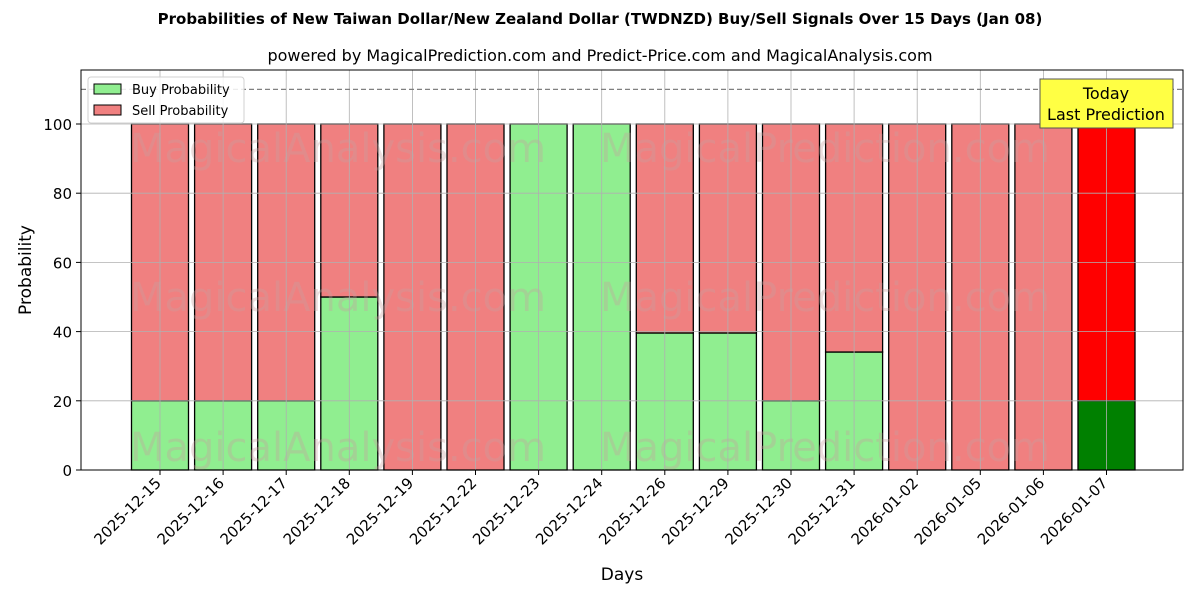 The height and width of the screenshot is (600, 1200). Describe the element at coordinates (180, 111) in the screenshot. I see `legend-label-sell: Sell Probability` at that location.